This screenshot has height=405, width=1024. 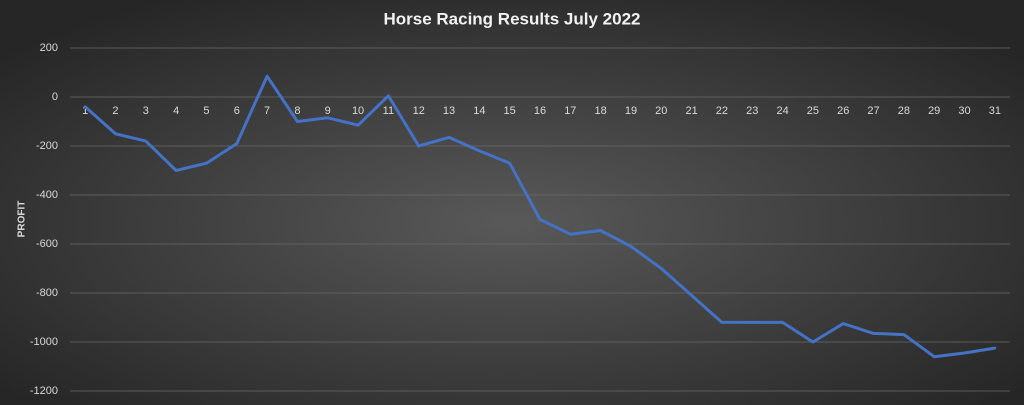 I want to click on y-tick-label: -1000, so click(x=44, y=342).